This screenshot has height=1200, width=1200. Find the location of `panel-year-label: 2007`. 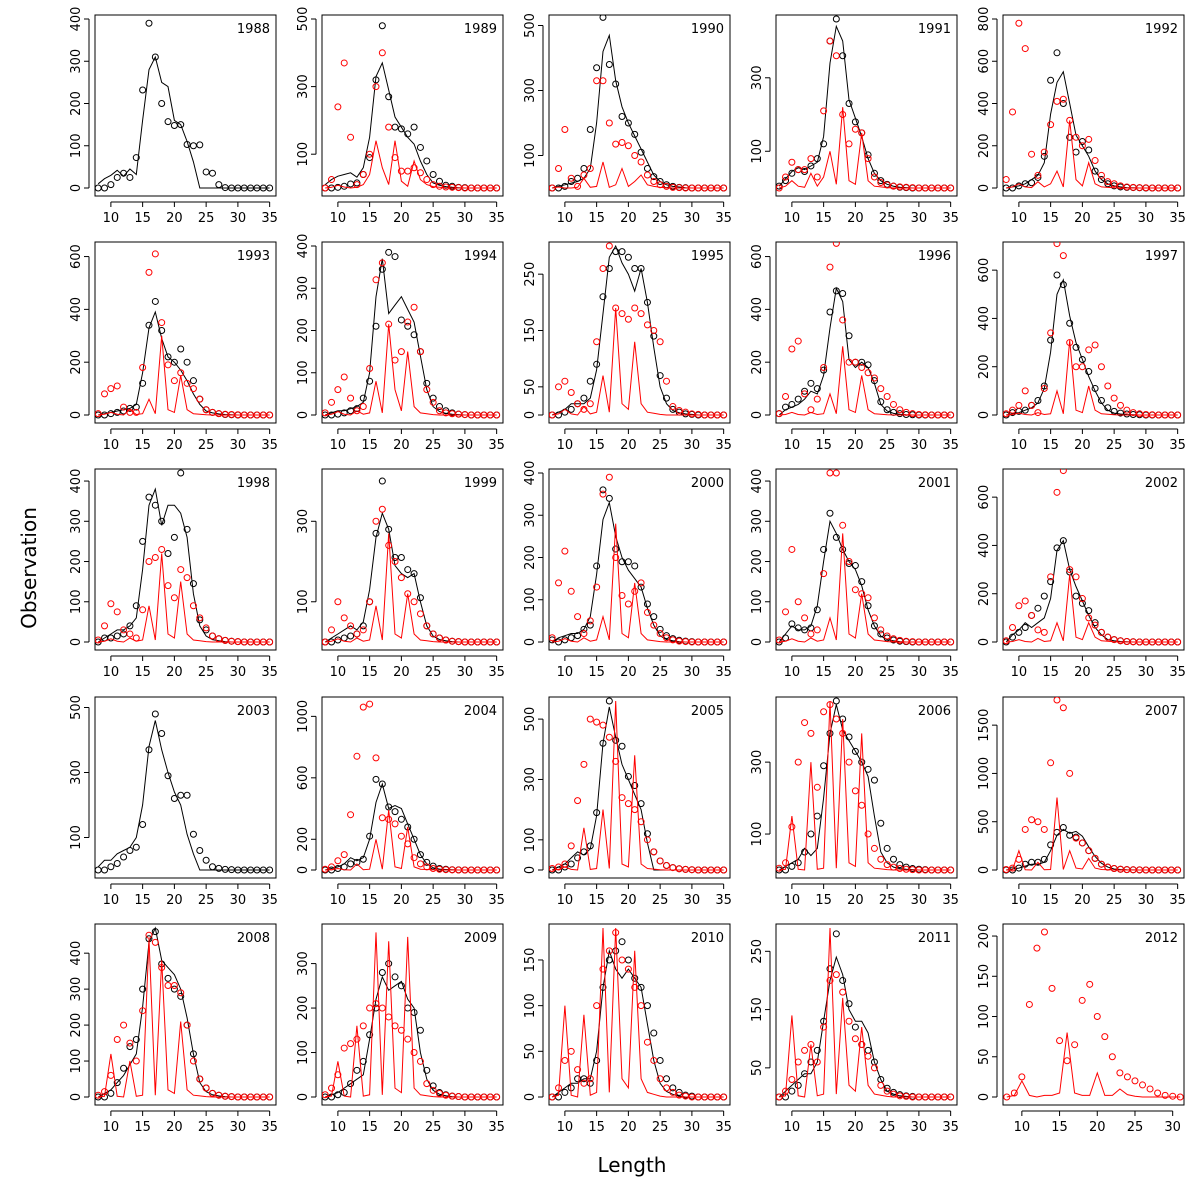

panel-year-label: 2007 is located at coordinates (1161, 711).